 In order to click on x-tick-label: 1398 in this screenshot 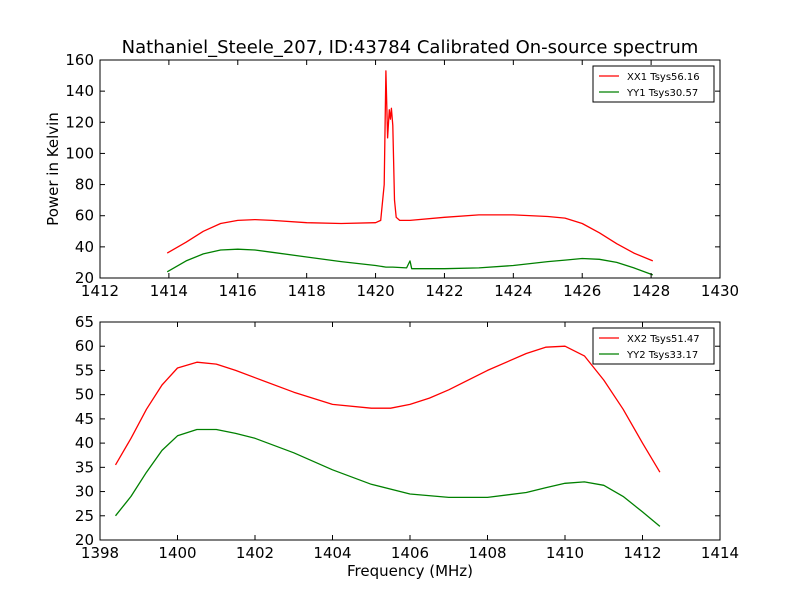, I will do `click(100, 553)`.